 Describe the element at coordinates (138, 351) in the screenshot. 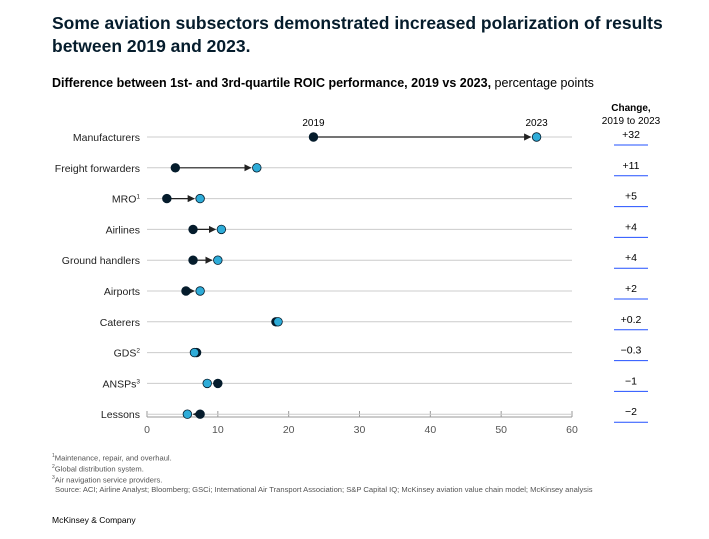

I see `category-footnote-mark: 2` at that location.